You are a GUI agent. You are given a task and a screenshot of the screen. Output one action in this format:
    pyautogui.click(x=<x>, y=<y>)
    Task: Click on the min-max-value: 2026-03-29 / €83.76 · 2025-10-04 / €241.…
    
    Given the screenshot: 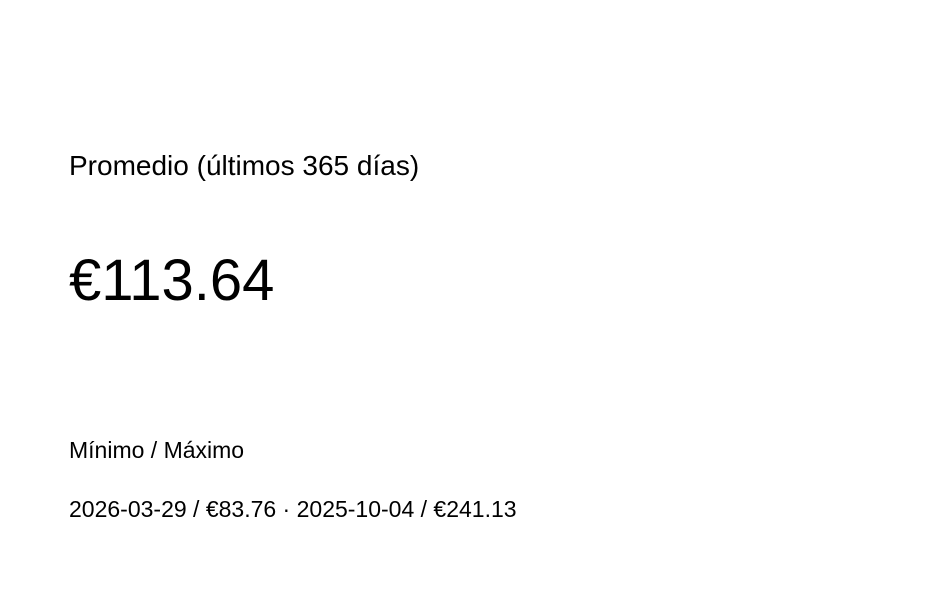 What is the action you would take?
    pyautogui.click(x=293, y=509)
    